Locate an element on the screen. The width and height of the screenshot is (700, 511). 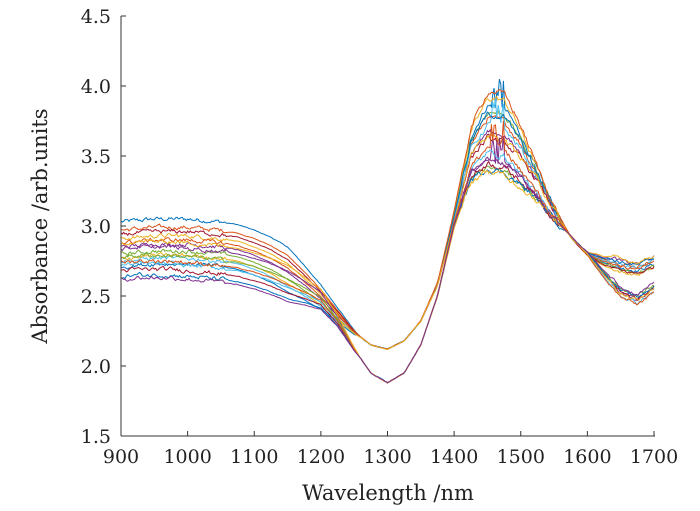
x-tick-label: 1600 is located at coordinates (587, 457).